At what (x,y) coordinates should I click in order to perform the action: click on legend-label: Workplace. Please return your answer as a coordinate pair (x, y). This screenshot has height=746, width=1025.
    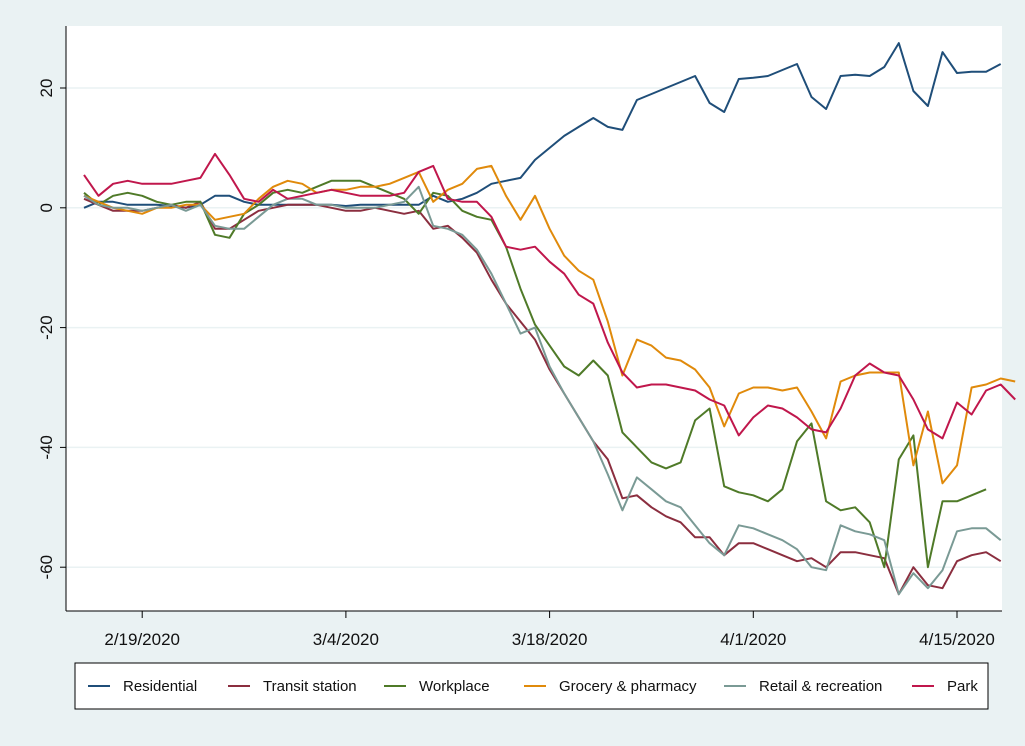
    Looking at the image, I should click on (454, 686).